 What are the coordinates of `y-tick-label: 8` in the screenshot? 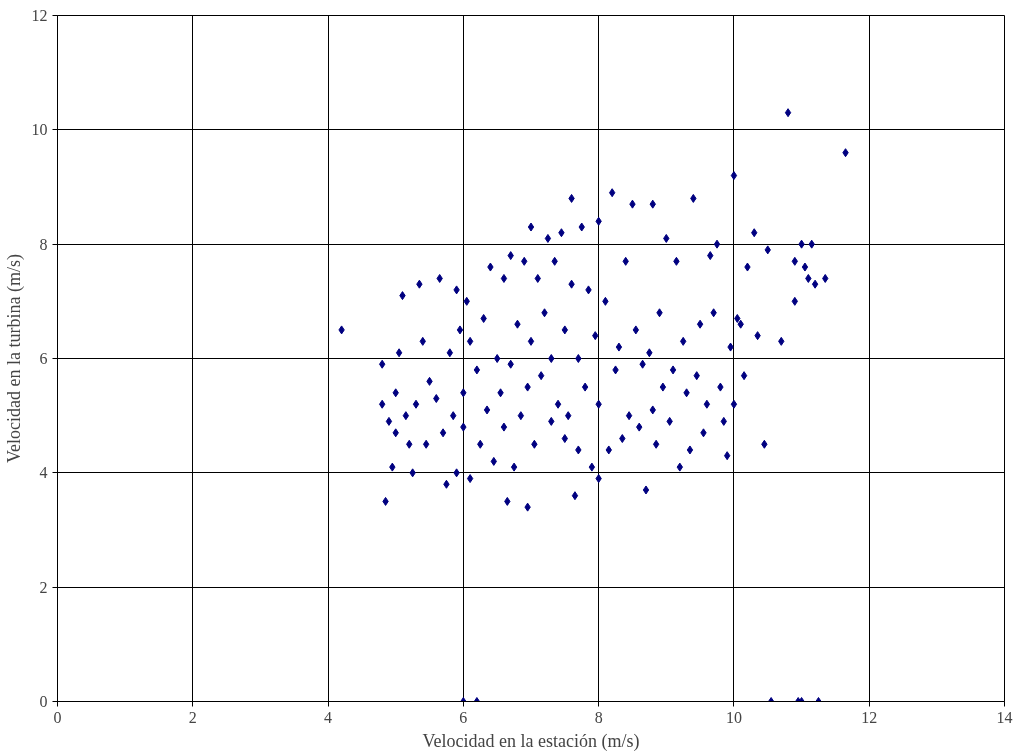 It's located at (43, 244).